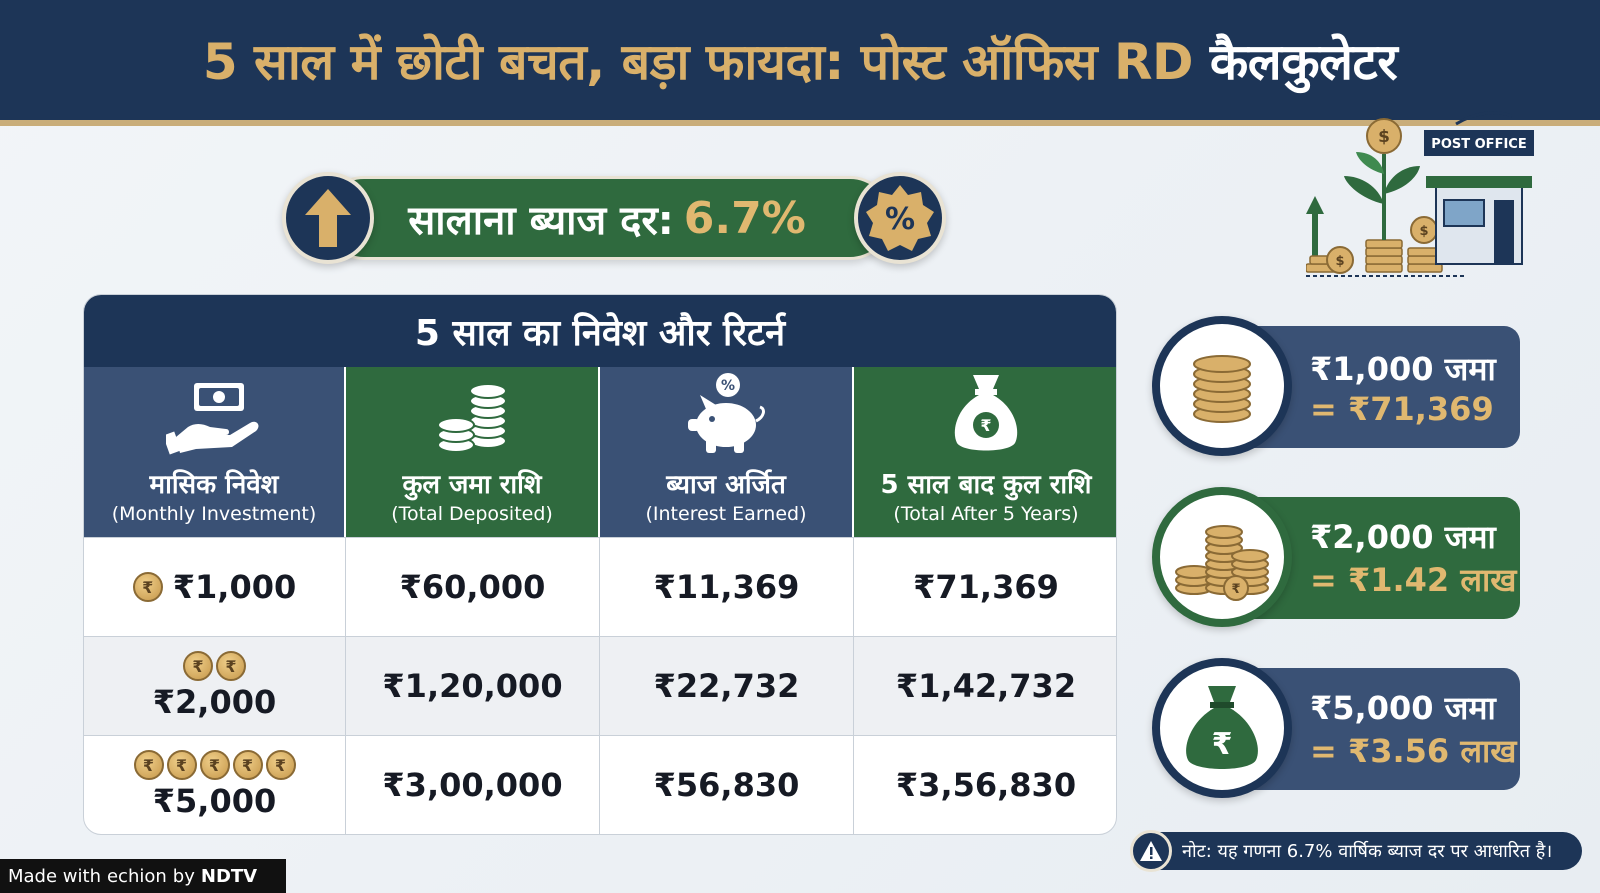 This screenshot has height=893, width=1600. Describe the element at coordinates (136, 876) in the screenshot. I see `brand-name: echion` at that location.